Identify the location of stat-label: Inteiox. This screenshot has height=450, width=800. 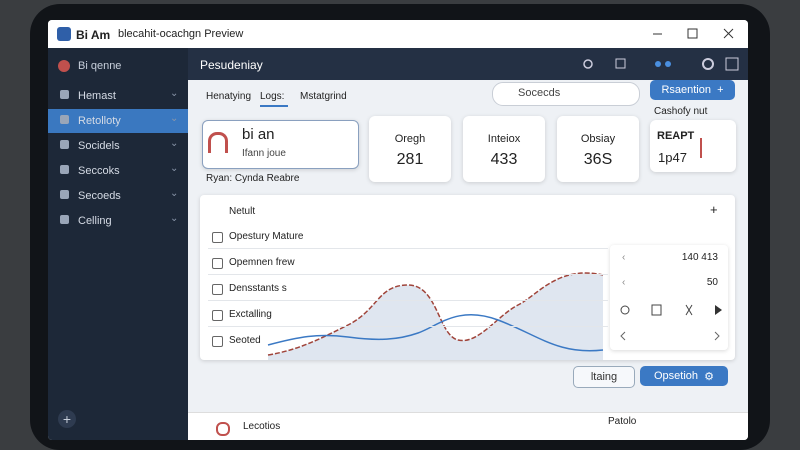
(504, 139).